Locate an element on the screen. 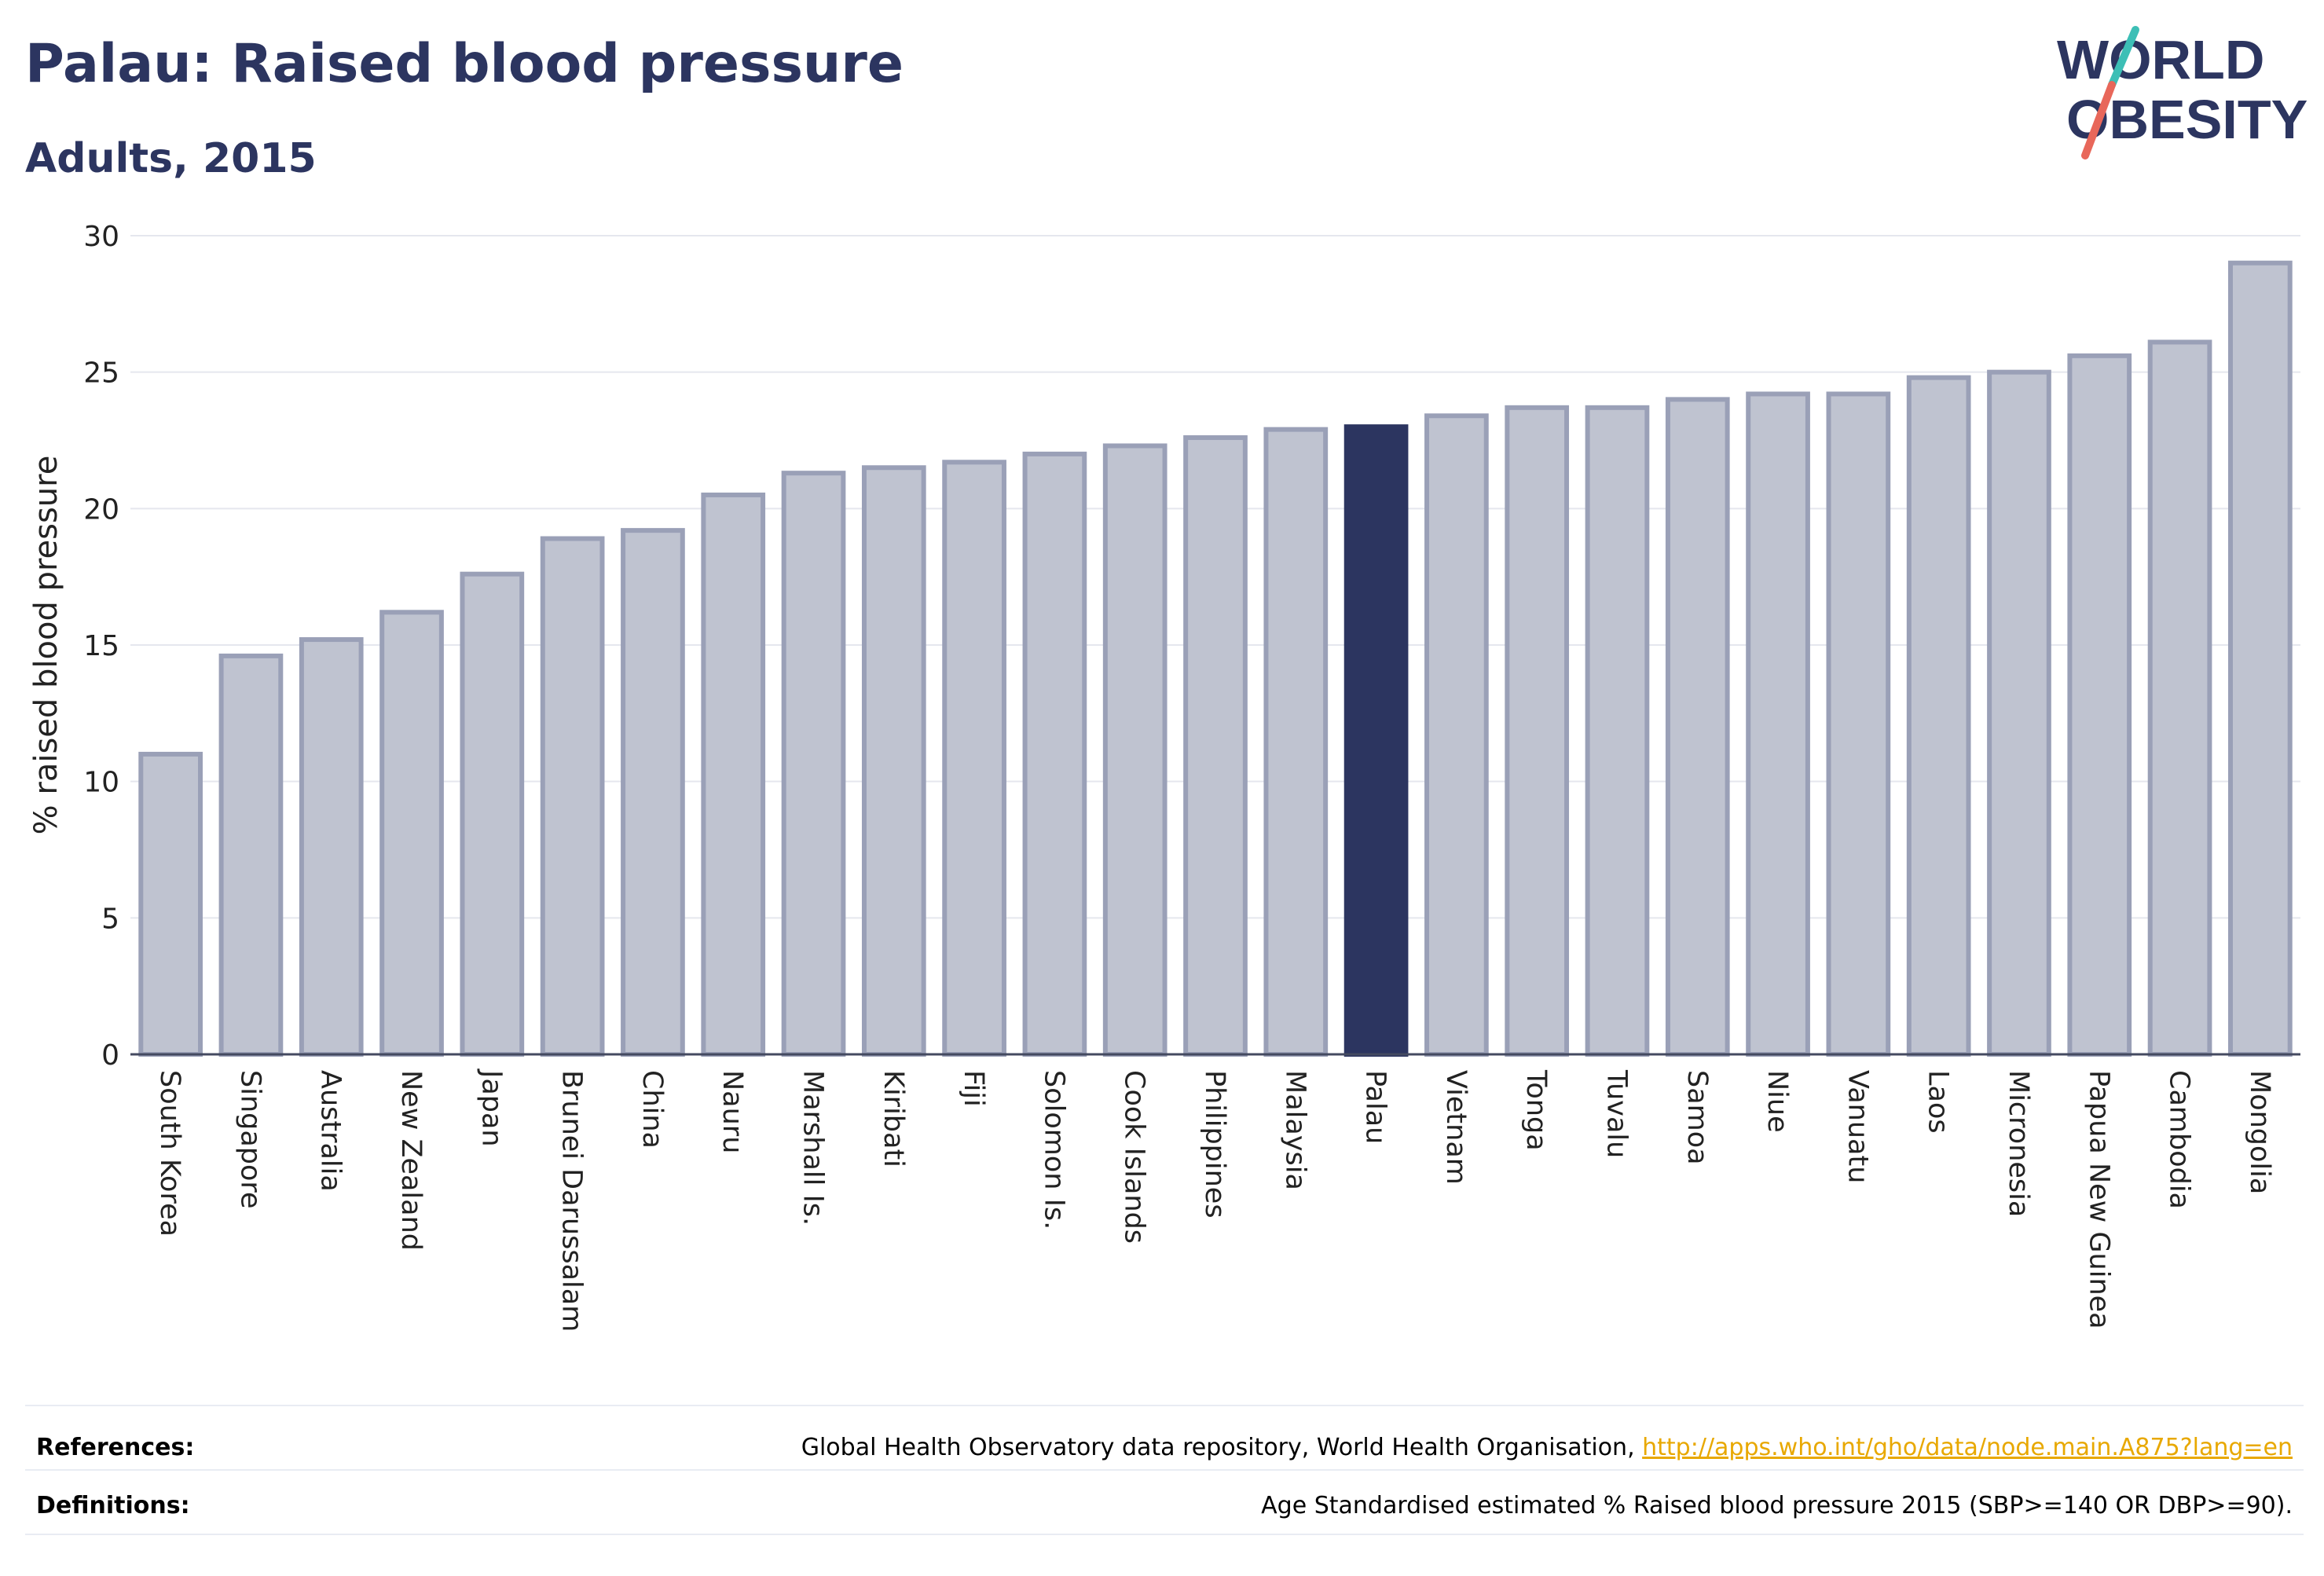 Image resolution: width=2324 pixels, height=1576 pixels. x-tick-label: Nauru is located at coordinates (732, 1111).